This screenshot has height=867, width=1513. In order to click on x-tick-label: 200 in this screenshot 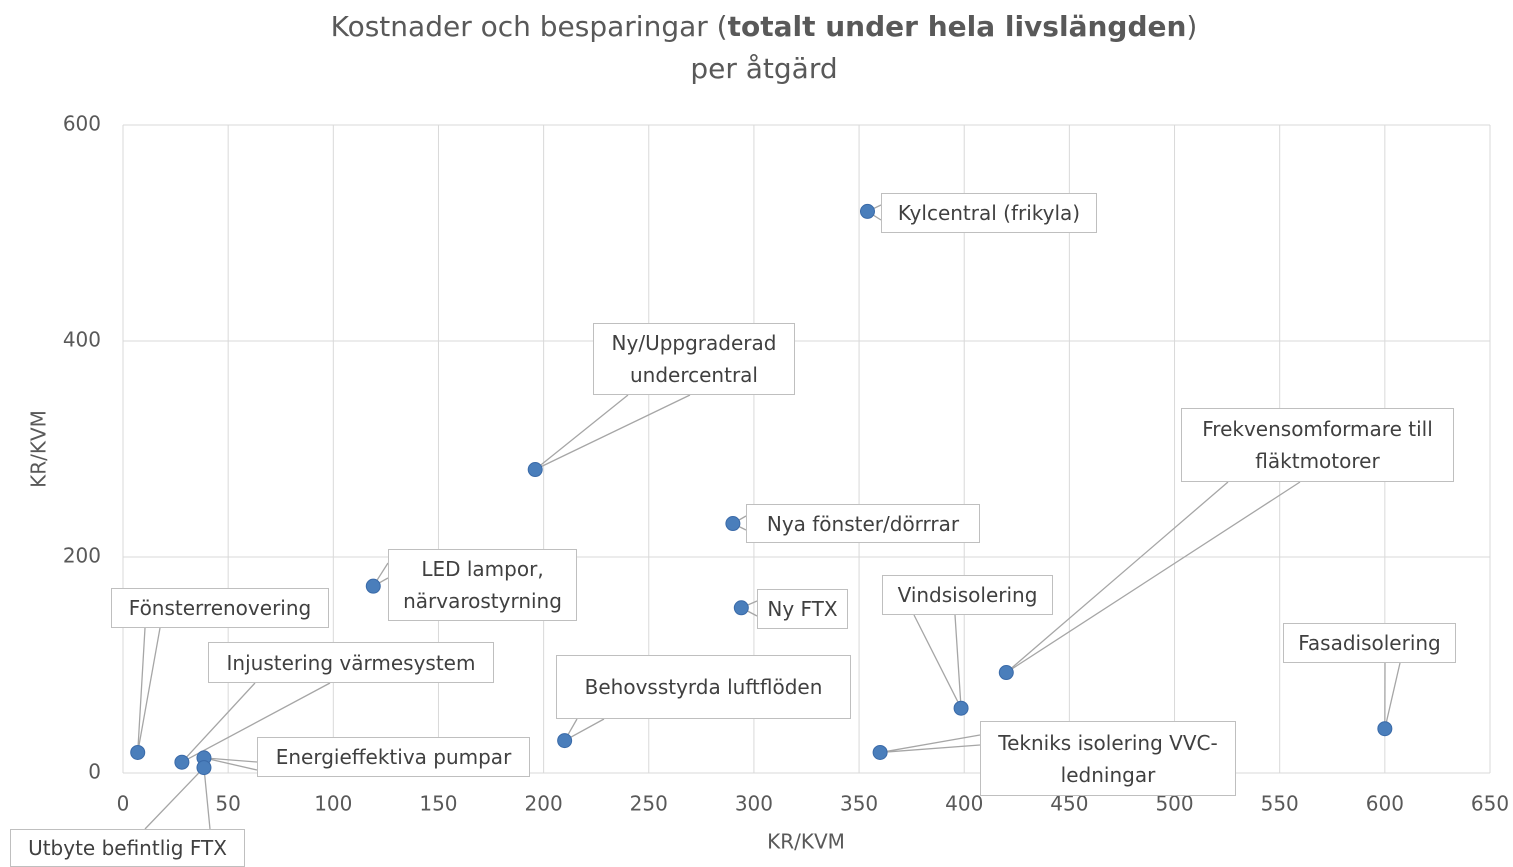, I will do `click(544, 804)`.